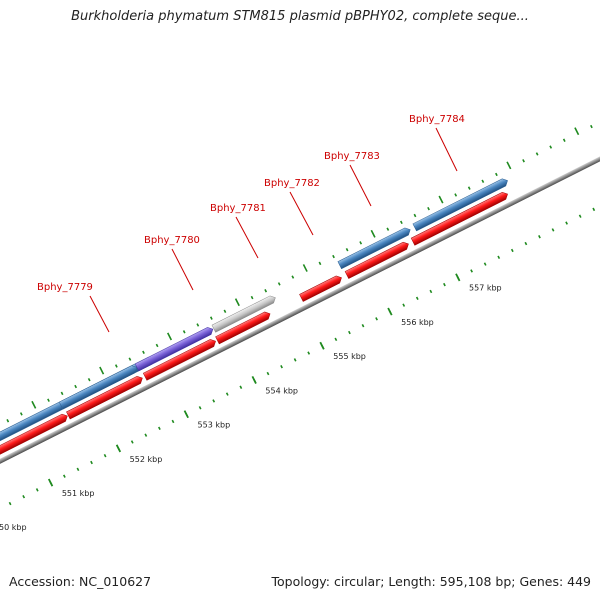  I want to click on ruler-label: 556 kbp, so click(417, 322).